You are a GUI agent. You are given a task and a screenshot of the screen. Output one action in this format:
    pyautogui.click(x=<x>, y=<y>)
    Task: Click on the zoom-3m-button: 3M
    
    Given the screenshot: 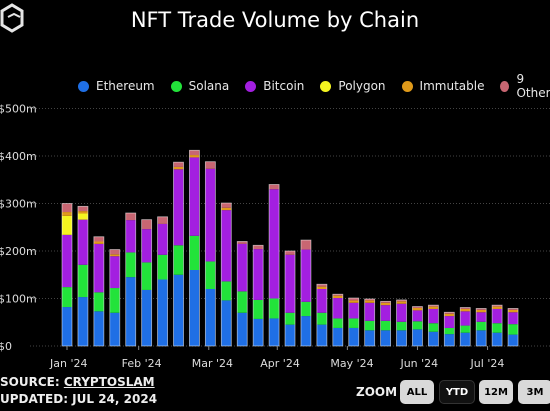 What is the action you would take?
    pyautogui.click(x=534, y=392)
    